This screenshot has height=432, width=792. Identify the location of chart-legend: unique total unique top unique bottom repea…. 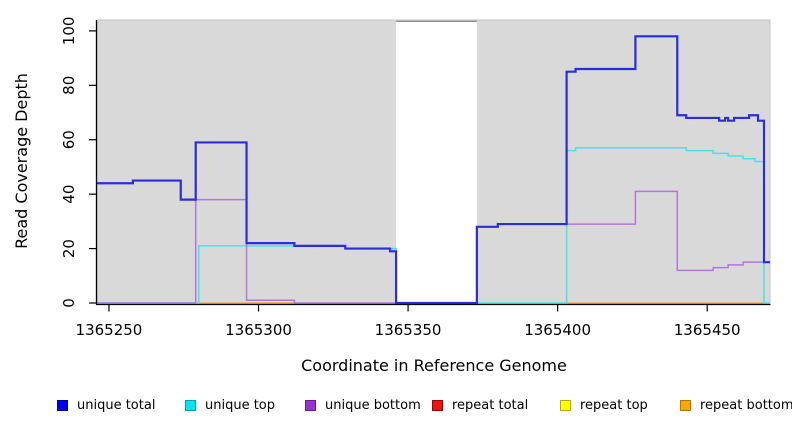
(396, 408).